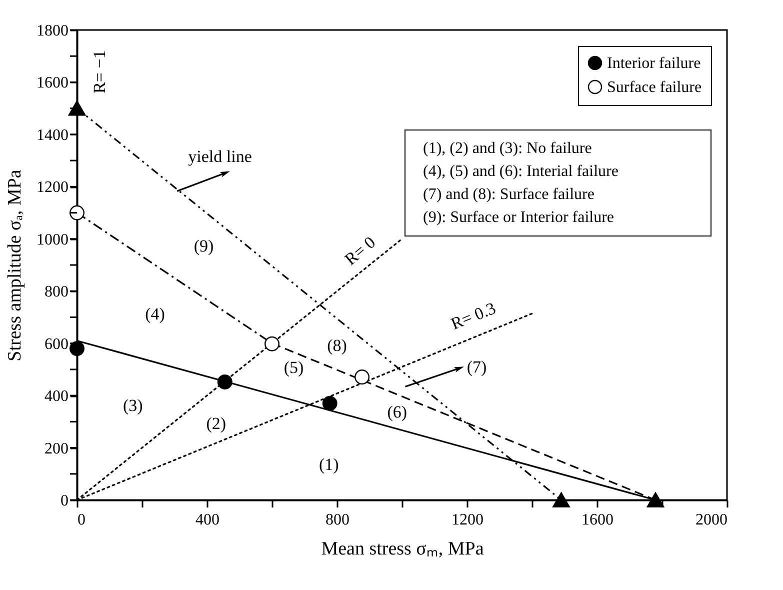 Image resolution: width=783 pixels, height=590 pixels. Describe the element at coordinates (520, 171) in the screenshot. I see `annotation: (4), (5) and (6): Interial failure` at that location.